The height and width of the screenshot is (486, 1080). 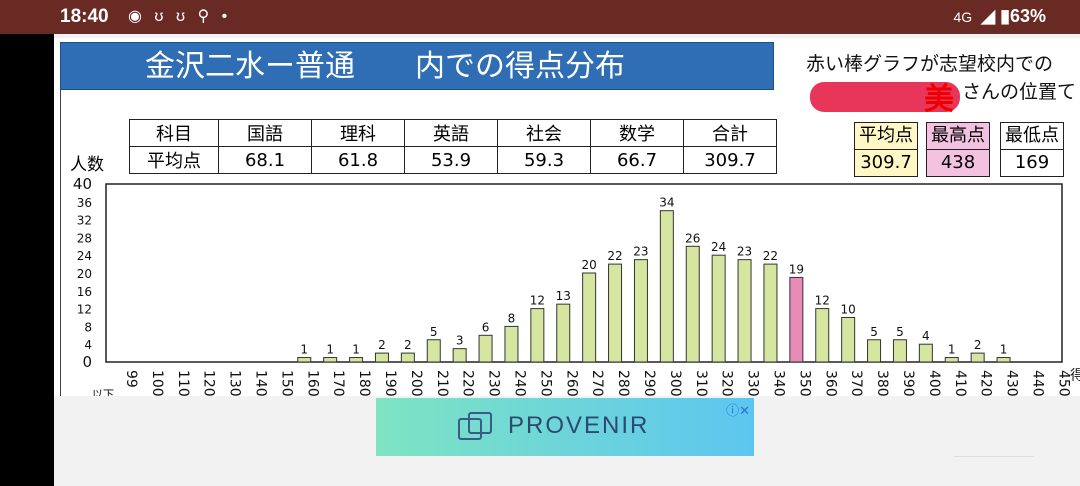 I want to click on x-tick-label: 130, so click(x=235, y=383).